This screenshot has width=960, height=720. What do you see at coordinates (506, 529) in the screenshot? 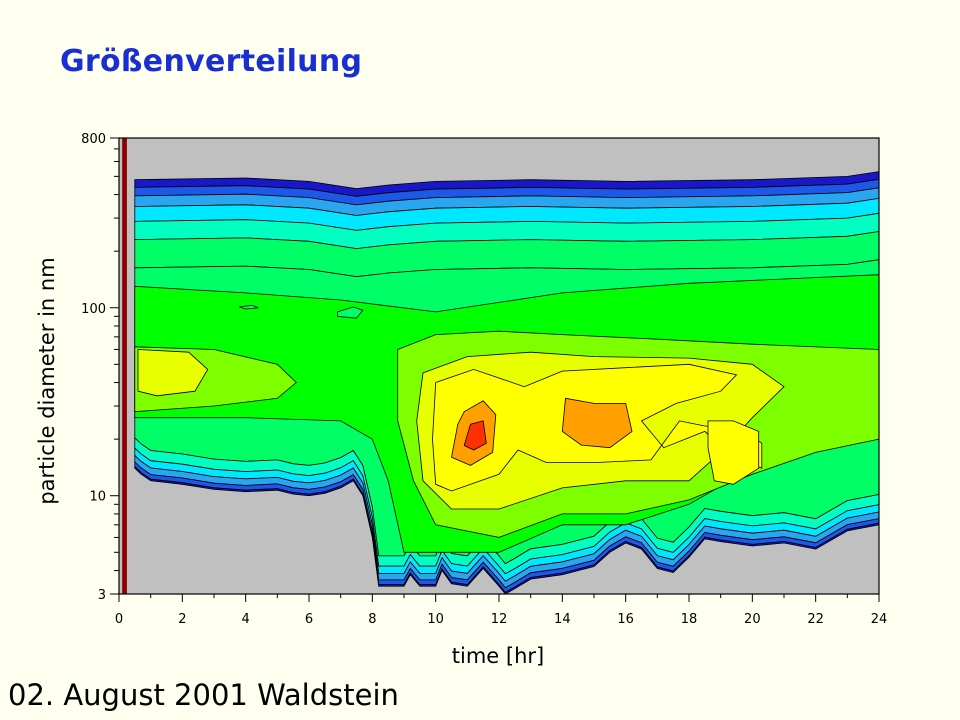
I see `band-level1-low` at bounding box center [506, 529].